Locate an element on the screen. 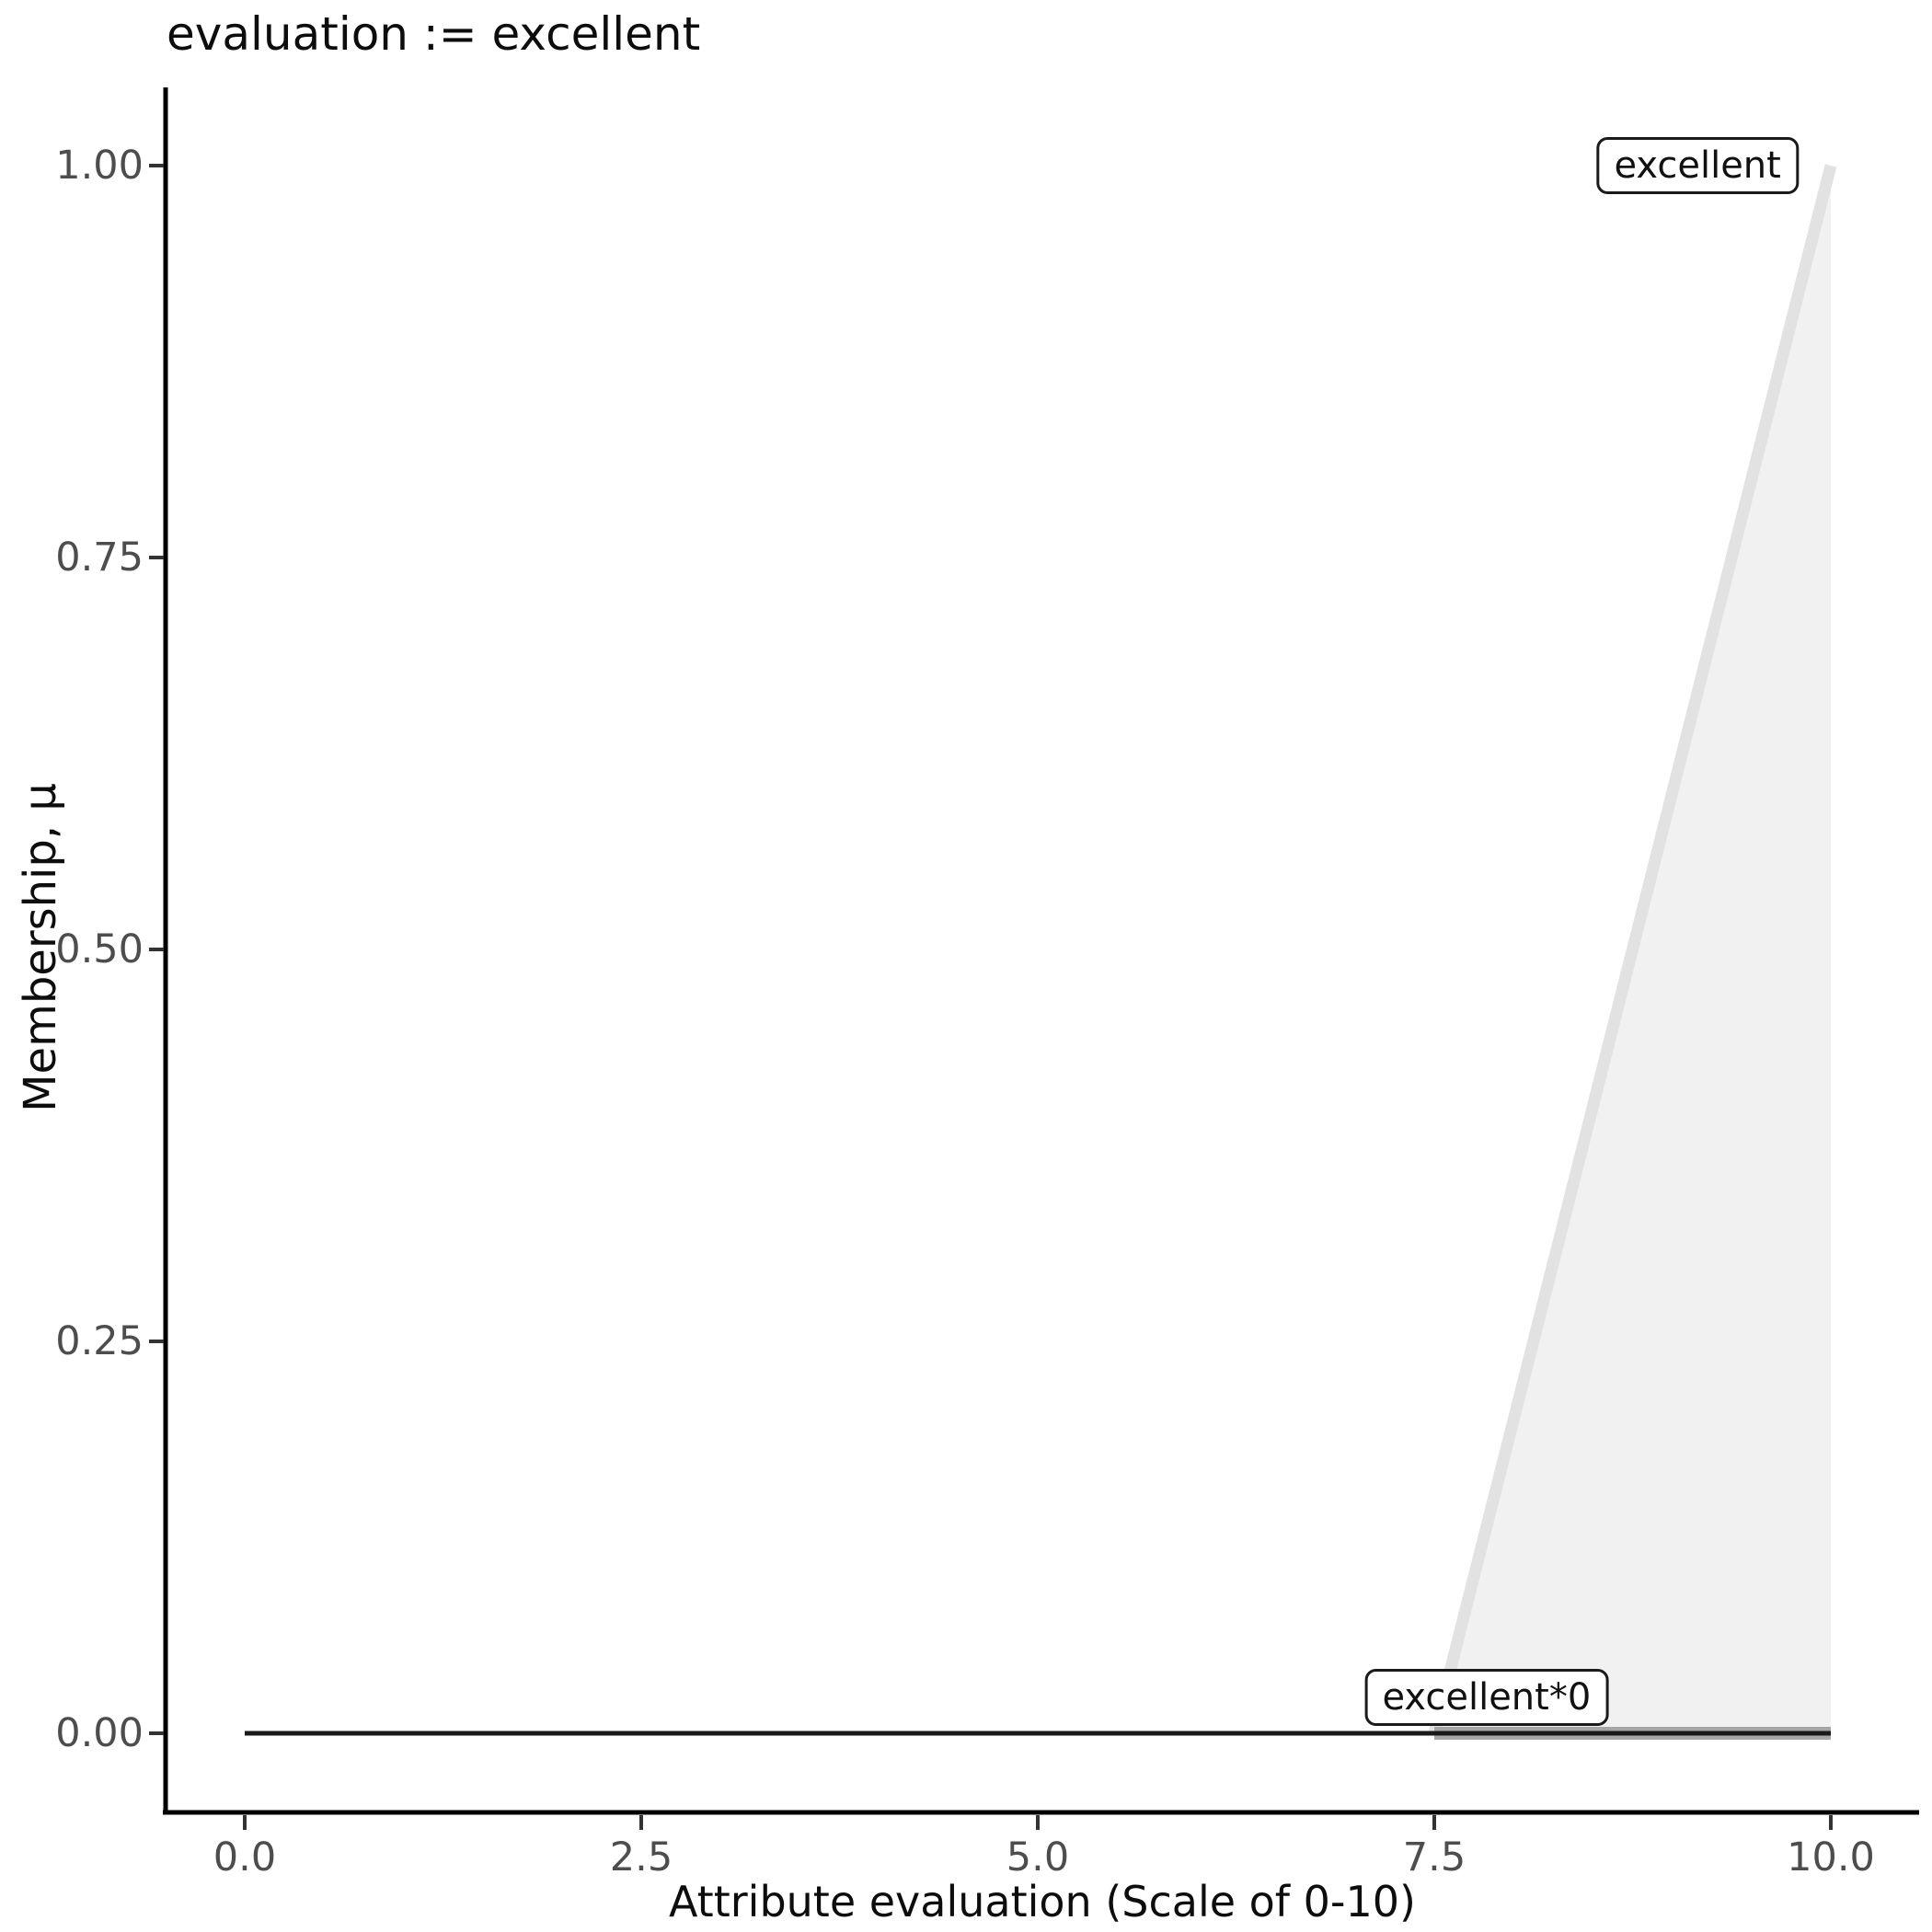 The image size is (1932, 1932). x-tick-label-4: 10.0 is located at coordinates (1831, 1857).